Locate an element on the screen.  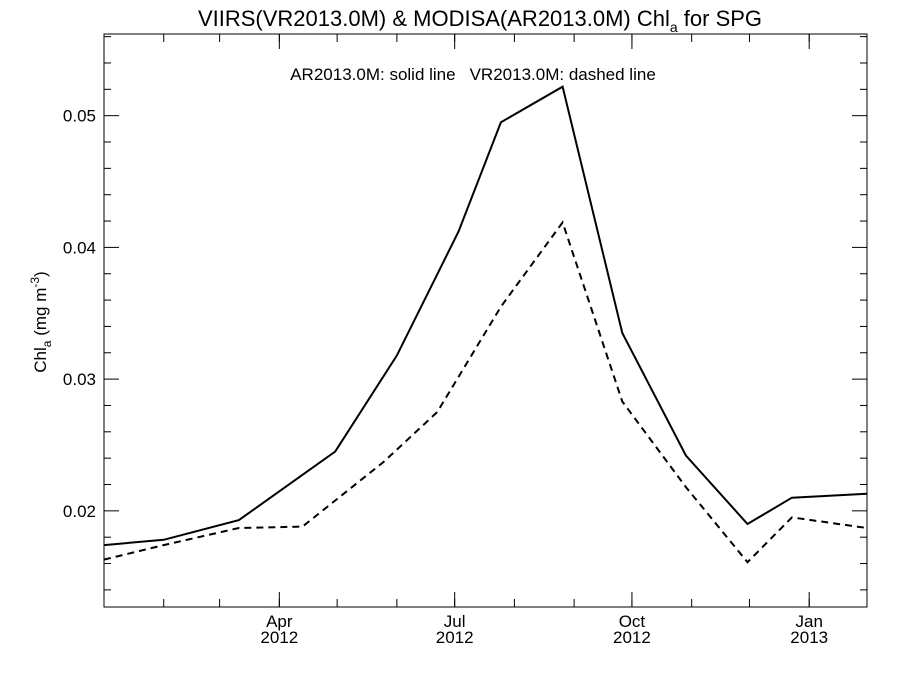
y-axis-label-unit: (mg m is located at coordinates (40, 314).